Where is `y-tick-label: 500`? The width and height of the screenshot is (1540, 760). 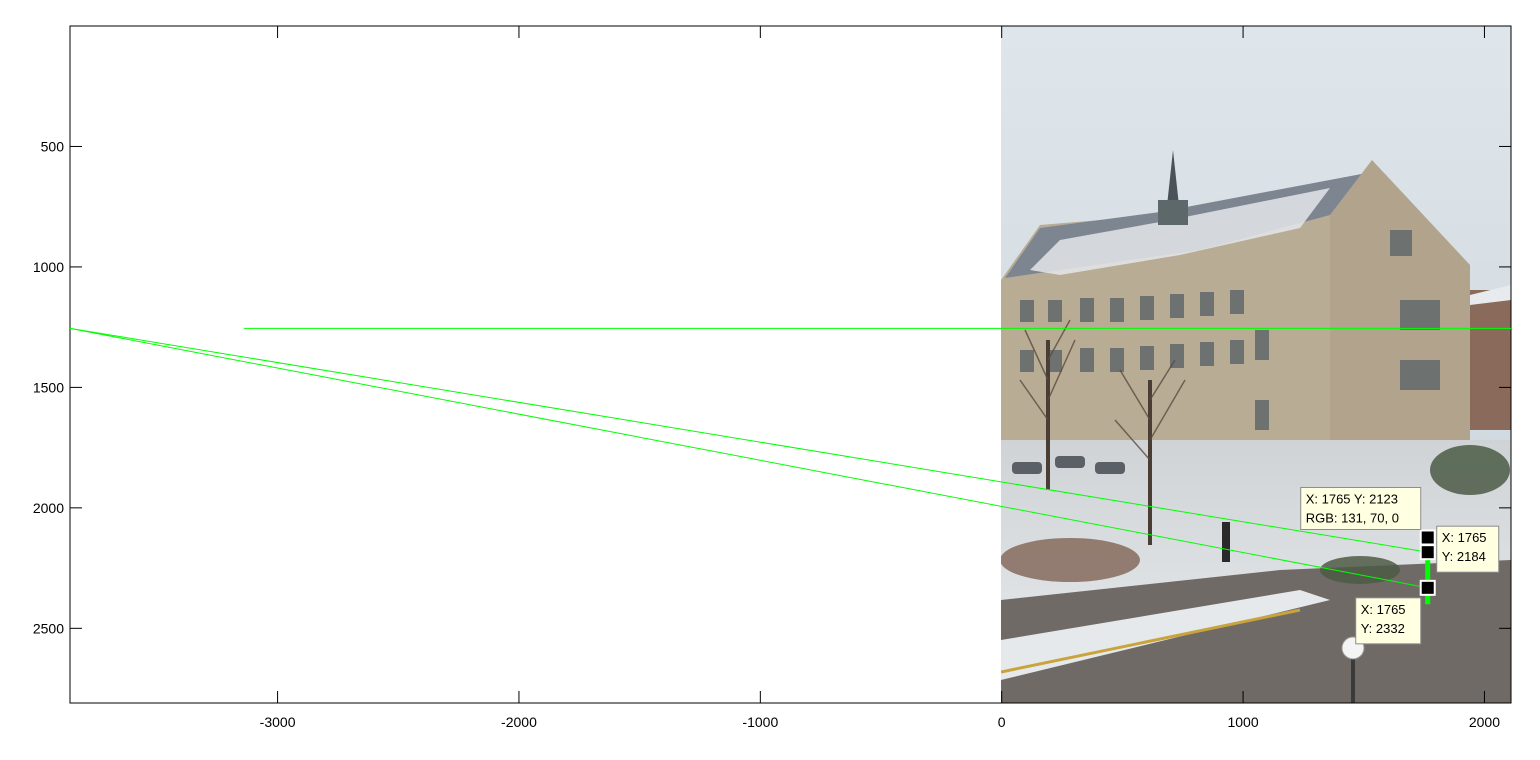 y-tick-label: 500 is located at coordinates (53, 146).